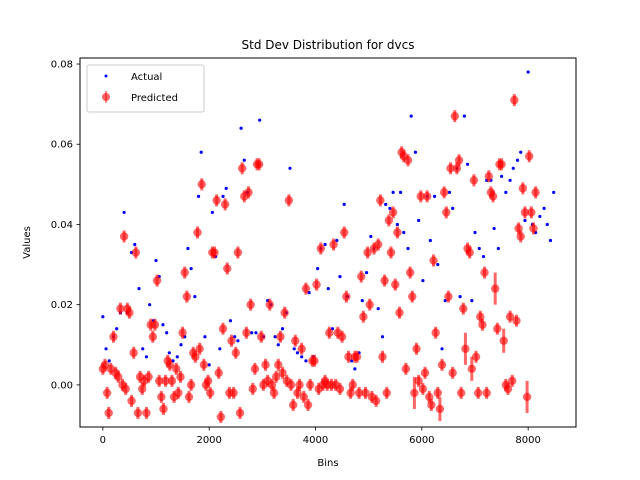  Describe the element at coordinates (145, 88) in the screenshot. I see `legend-box` at that location.